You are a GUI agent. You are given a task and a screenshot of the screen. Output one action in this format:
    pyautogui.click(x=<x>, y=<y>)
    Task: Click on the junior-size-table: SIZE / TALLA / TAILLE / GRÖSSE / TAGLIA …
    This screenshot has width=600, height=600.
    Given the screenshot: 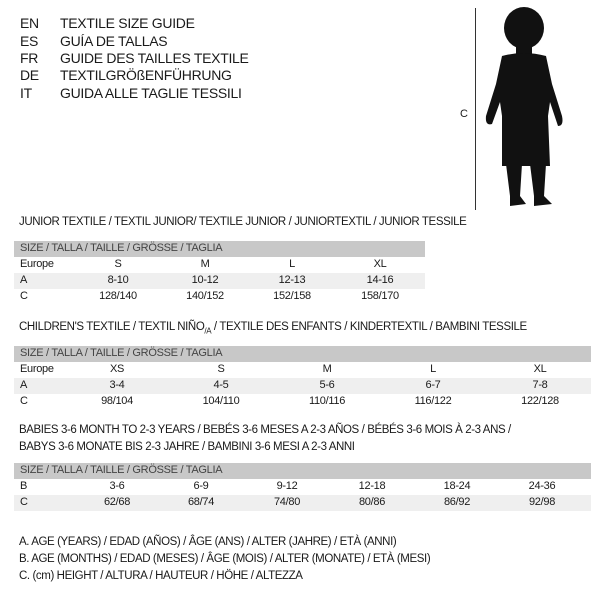 What is the action you would take?
    pyautogui.click(x=219, y=273)
    